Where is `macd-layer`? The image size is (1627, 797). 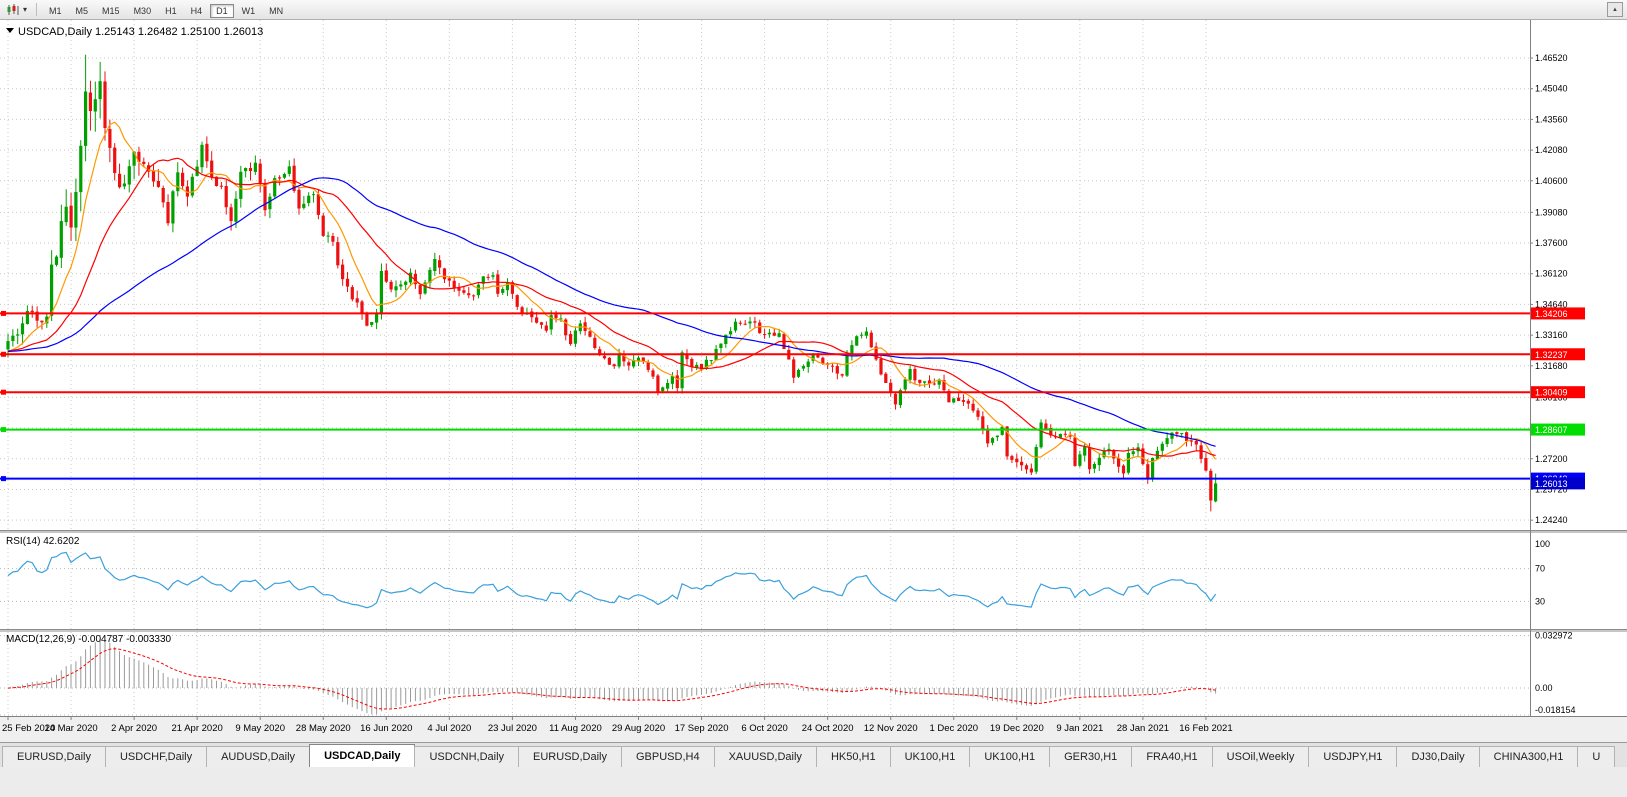
macd-layer is located at coordinates (612, 677).